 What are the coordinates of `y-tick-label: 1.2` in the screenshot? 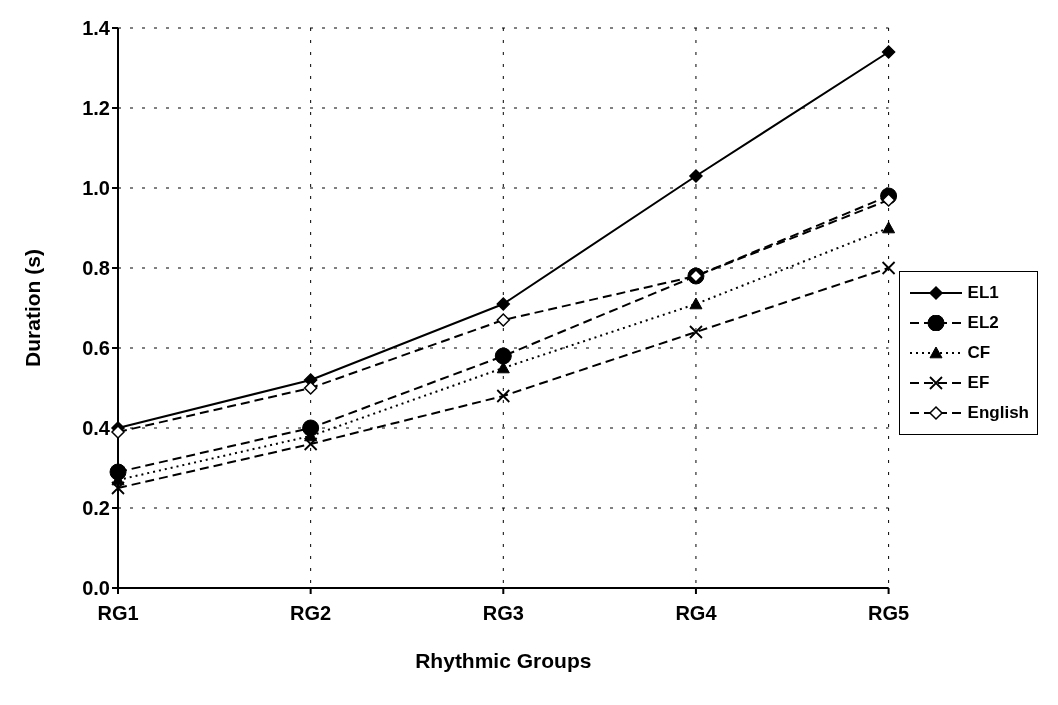 It's located at (96, 108).